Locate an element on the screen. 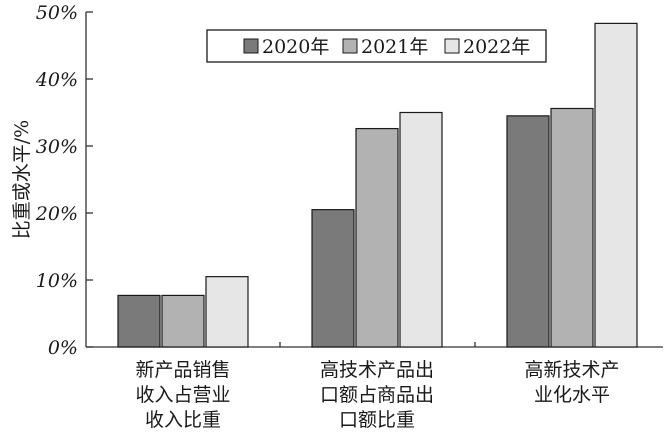 The height and width of the screenshot is (440, 666). x-category-label: 口额占商品出 is located at coordinates (377, 395).